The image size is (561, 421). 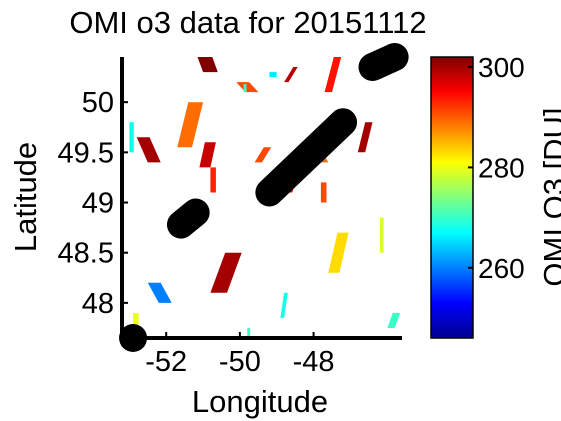 What do you see at coordinates (501, 268) in the screenshot?
I see `colorbar-tick-label: 260` at bounding box center [501, 268].